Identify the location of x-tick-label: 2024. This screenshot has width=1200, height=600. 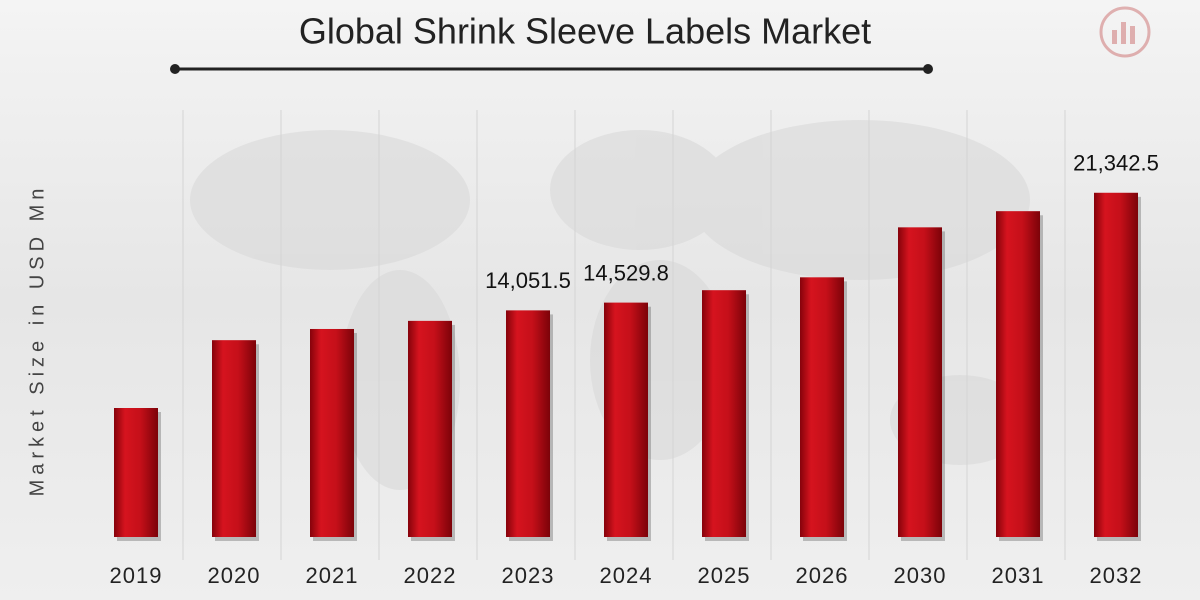
(626, 575).